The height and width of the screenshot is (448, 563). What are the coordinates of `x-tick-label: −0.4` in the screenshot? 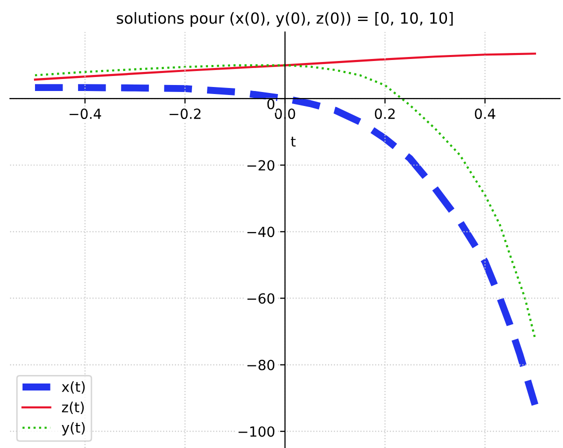 It's located at (86, 114).